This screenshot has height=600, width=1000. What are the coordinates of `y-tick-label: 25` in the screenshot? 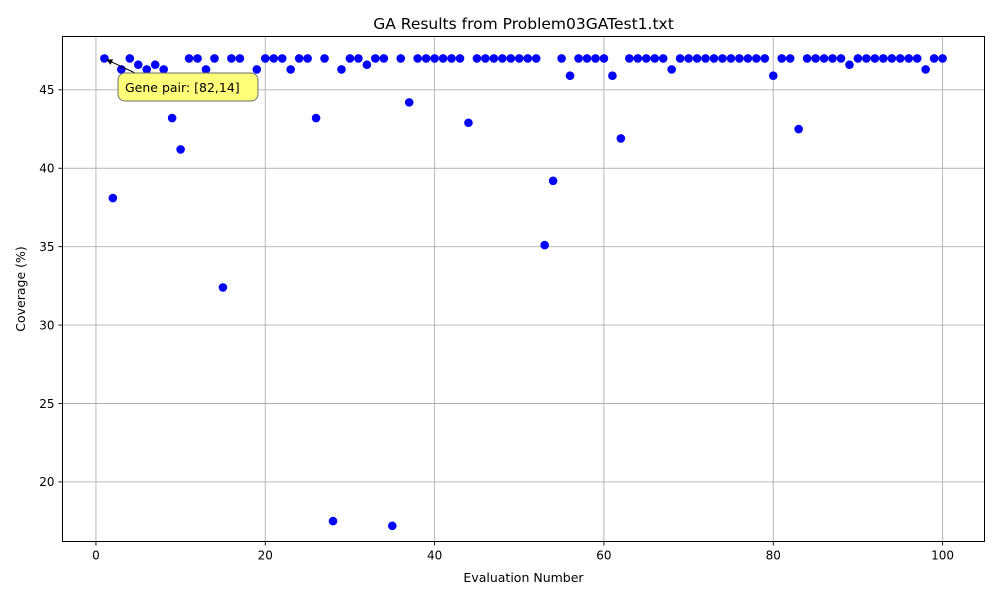 It's located at (46, 404).